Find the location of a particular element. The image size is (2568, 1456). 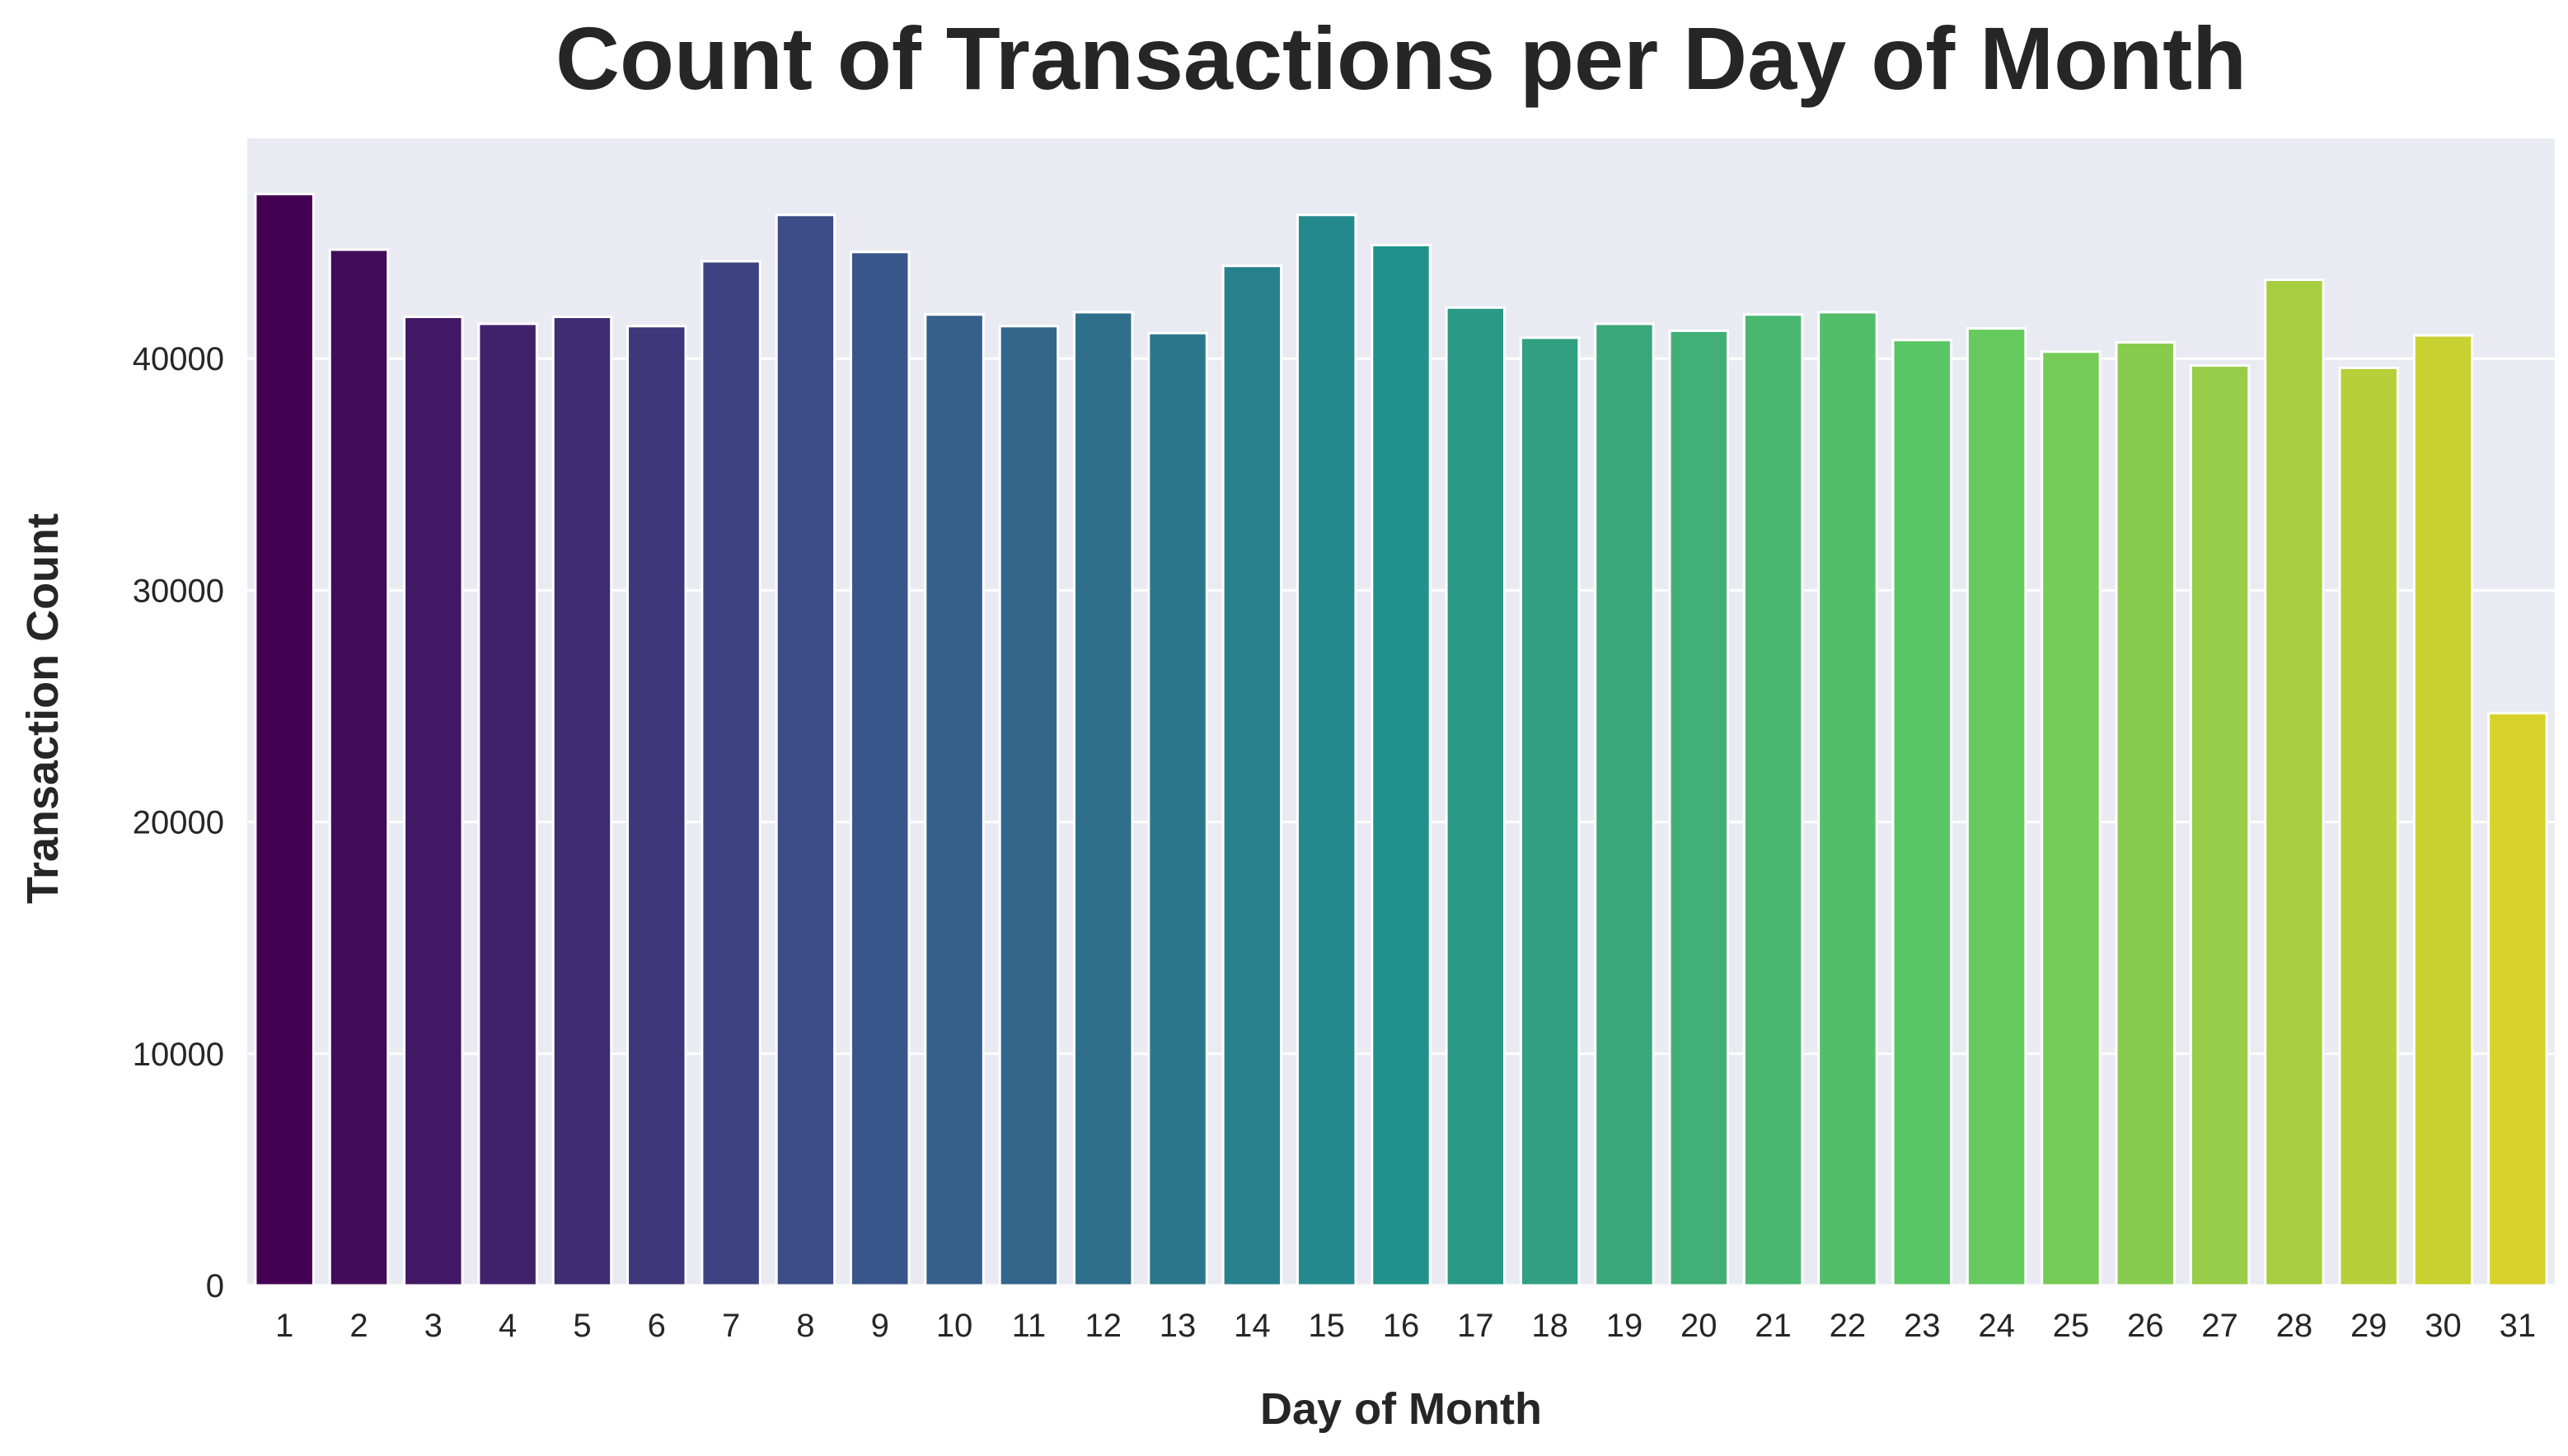

x-tick-label: 1 is located at coordinates (284, 1326).